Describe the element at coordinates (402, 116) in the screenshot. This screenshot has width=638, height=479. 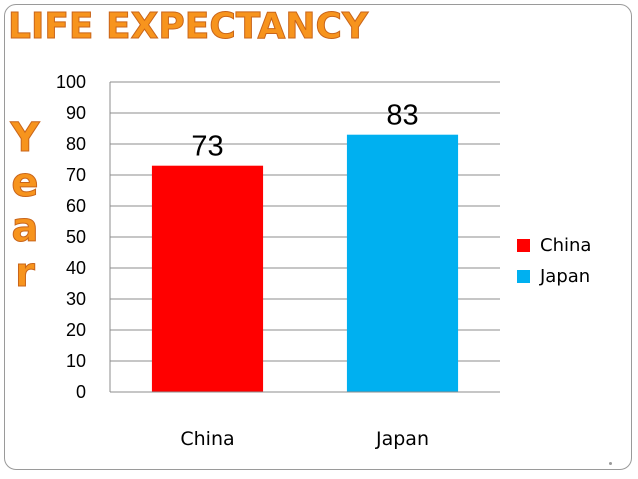
I see `data-label: 83` at that location.